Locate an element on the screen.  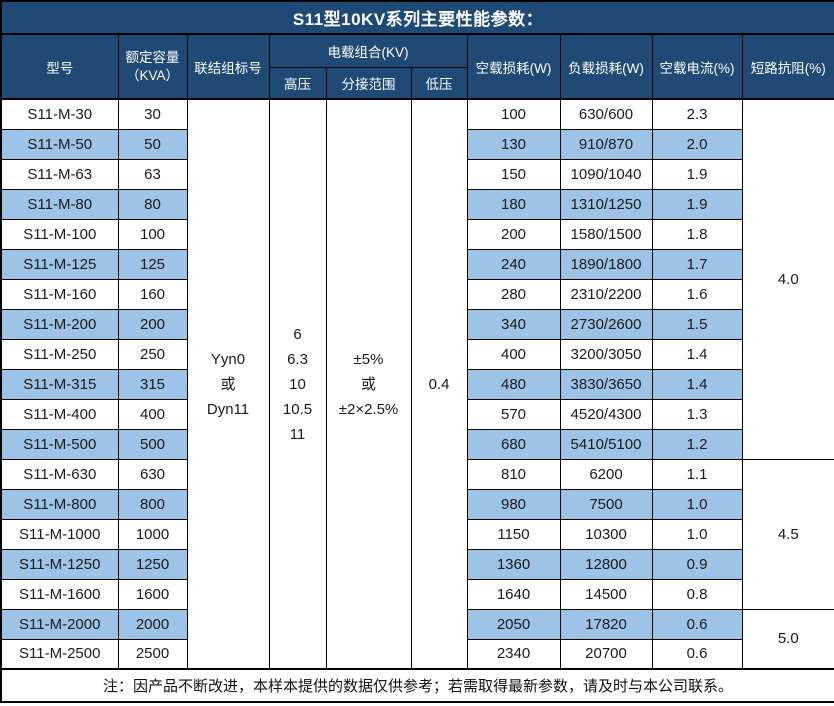
model-cell: S11-M-200 is located at coordinates (59, 324).